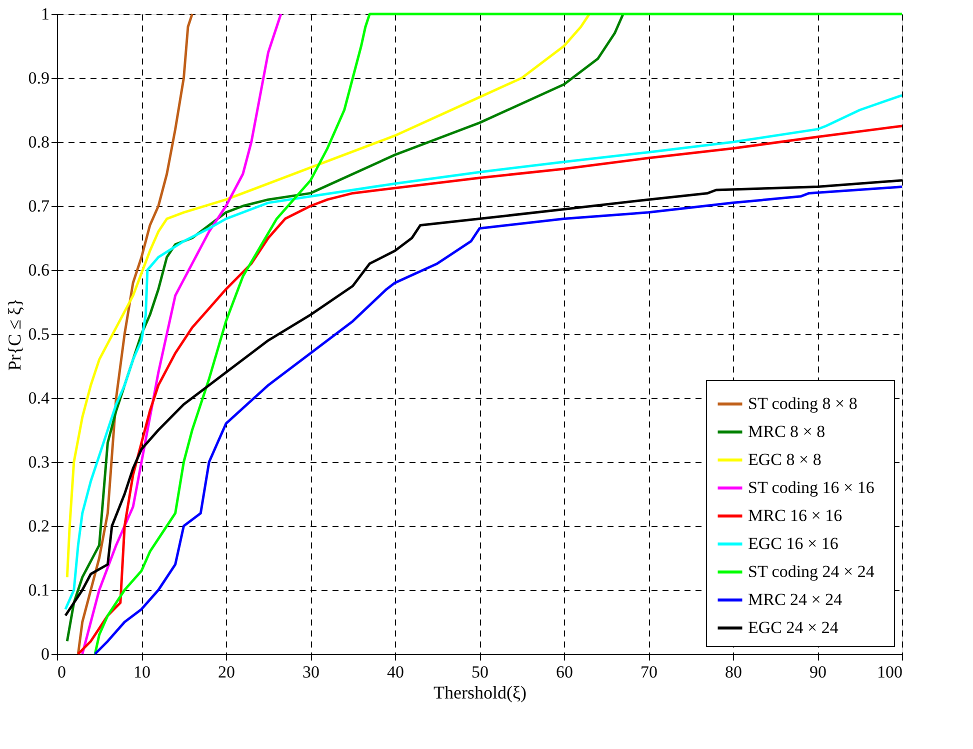 The width and height of the screenshot is (973, 749). What do you see at coordinates (480, 692) in the screenshot?
I see `x-axis-title: Thershold(ξ)` at bounding box center [480, 692].